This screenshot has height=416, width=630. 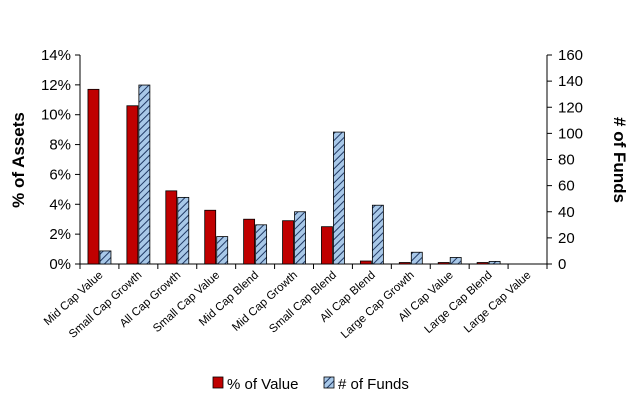 I want to click on legend: % of Value # of Funds, so click(x=310, y=384).